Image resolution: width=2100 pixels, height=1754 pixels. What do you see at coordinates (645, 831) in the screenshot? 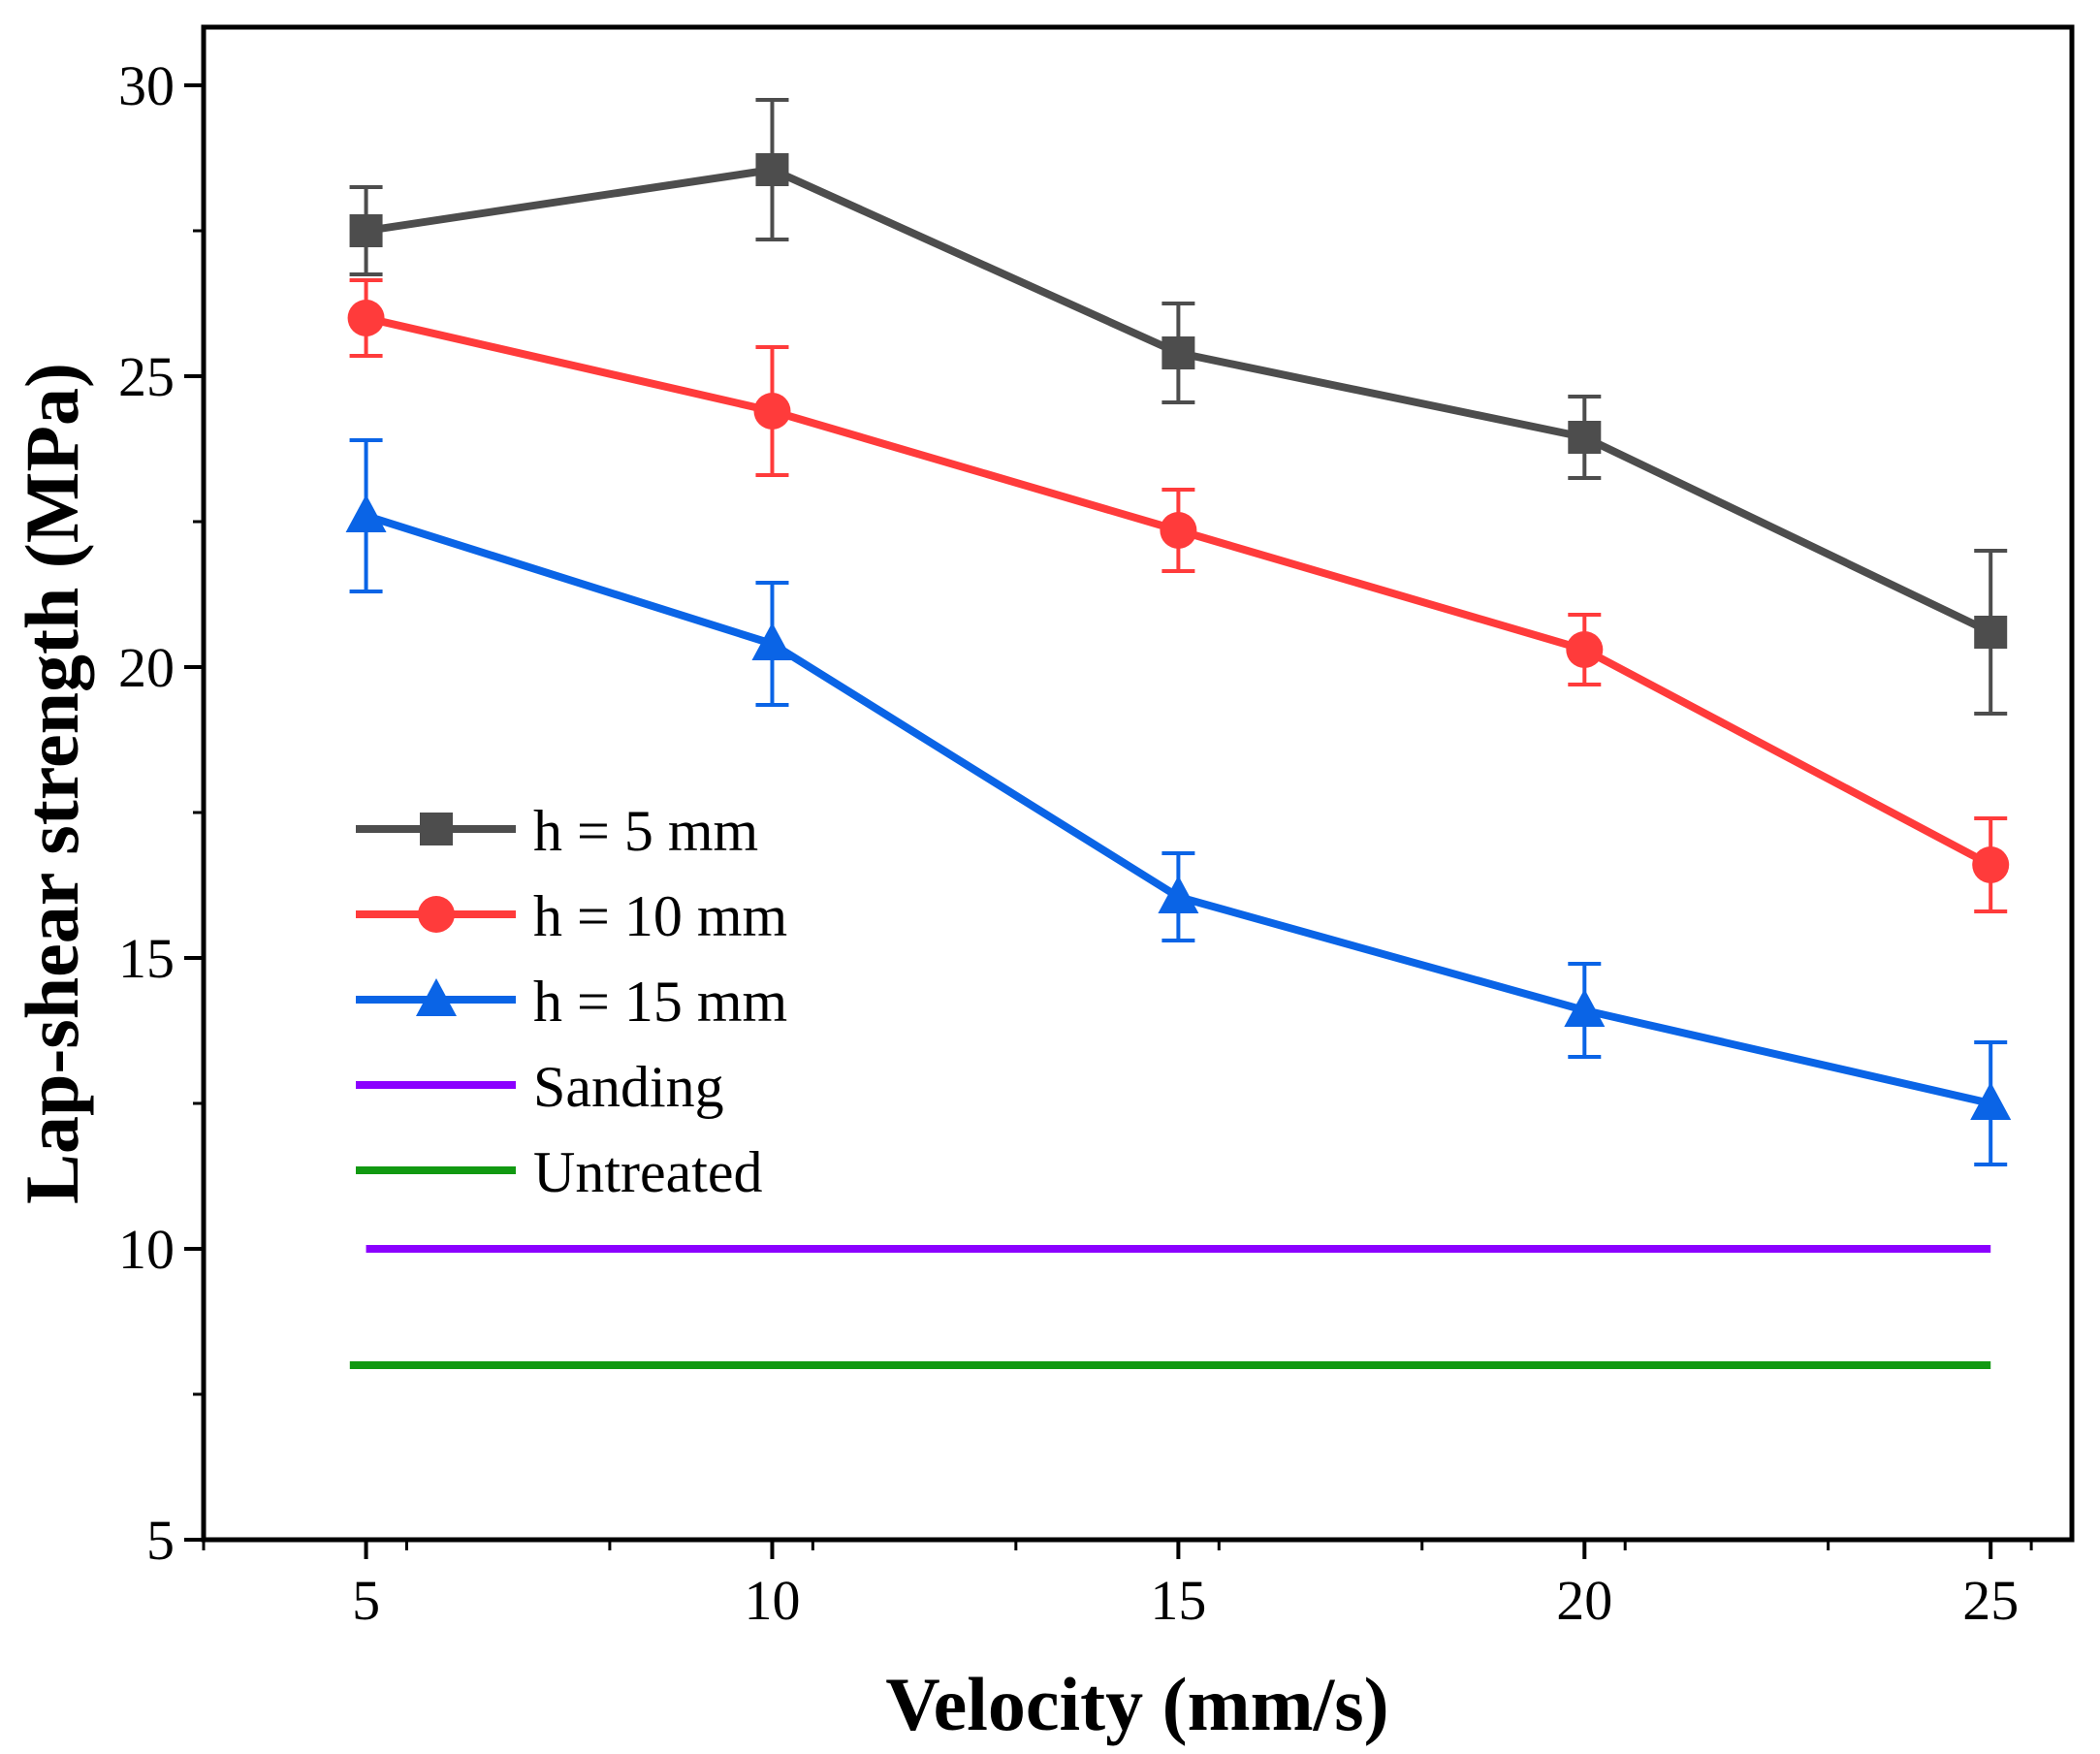
I see `legend-label: h = 5 mm` at bounding box center [645, 831].